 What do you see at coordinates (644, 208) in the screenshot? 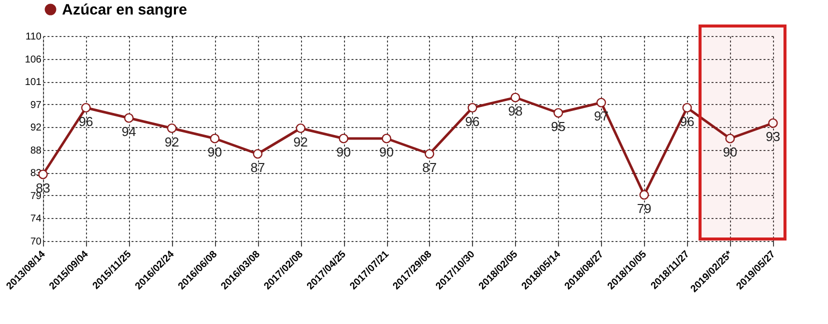
I see `data-label: 79` at bounding box center [644, 208].